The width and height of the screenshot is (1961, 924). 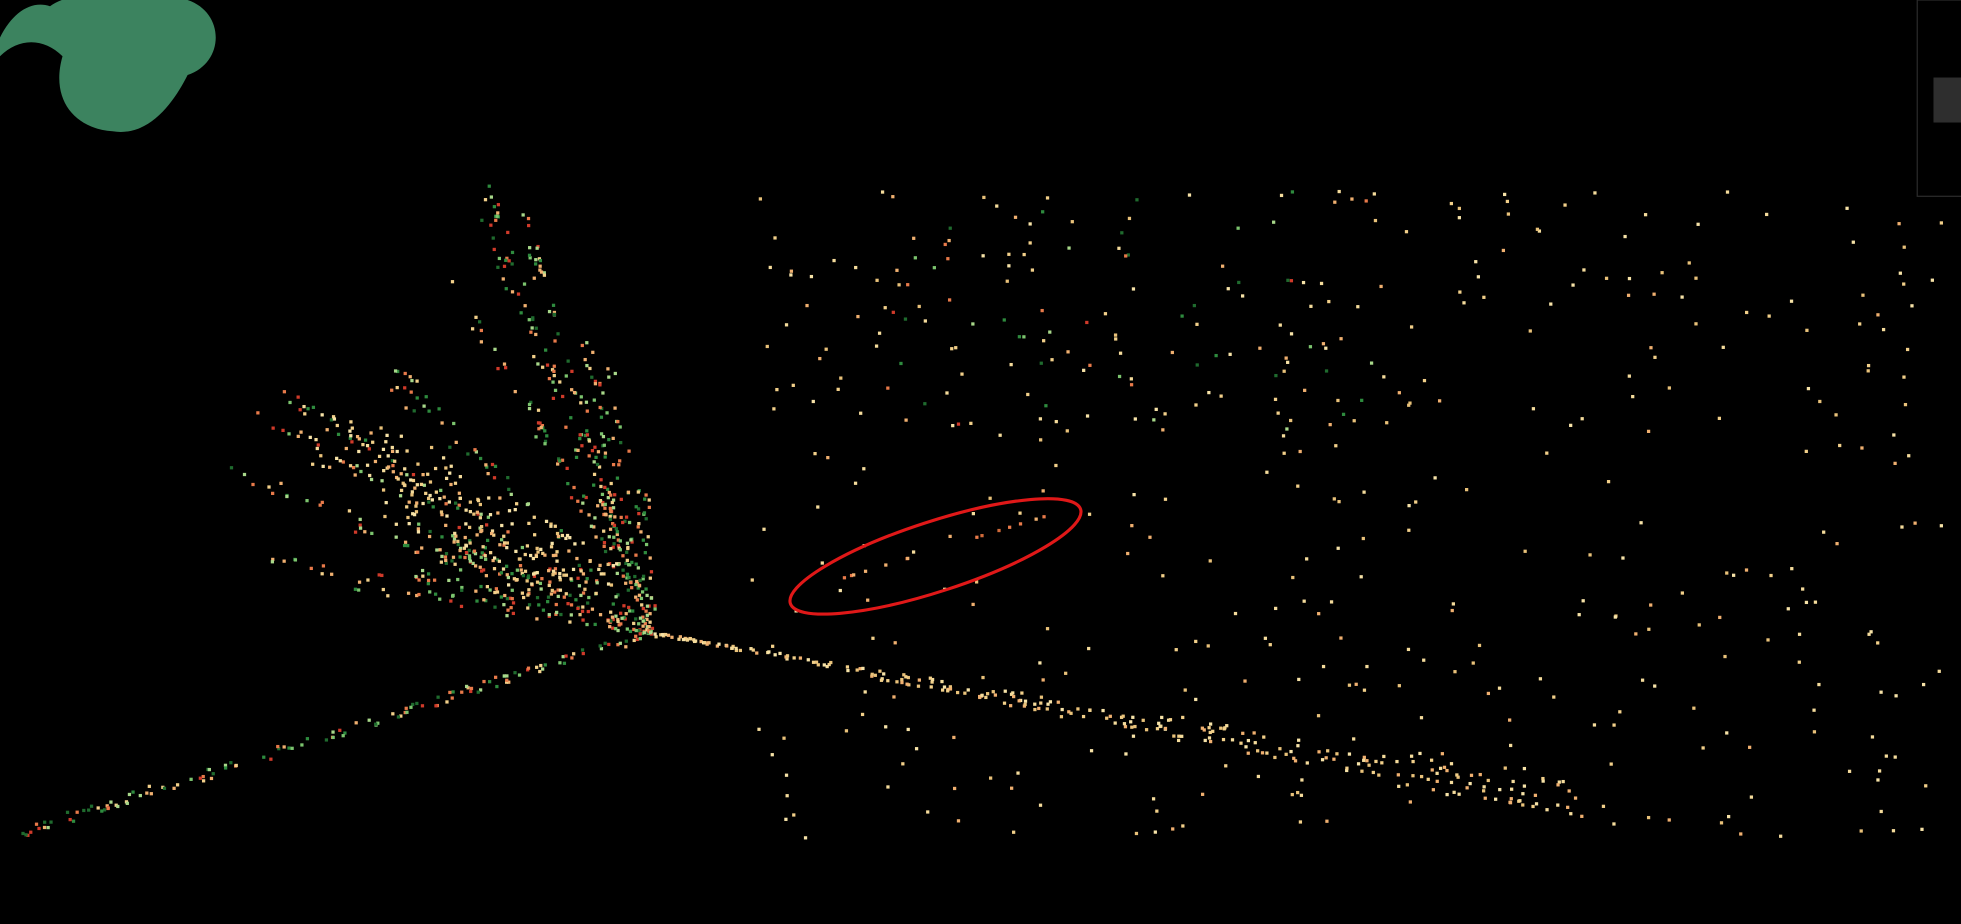 I want to click on panel-button, so click(x=1947, y=100).